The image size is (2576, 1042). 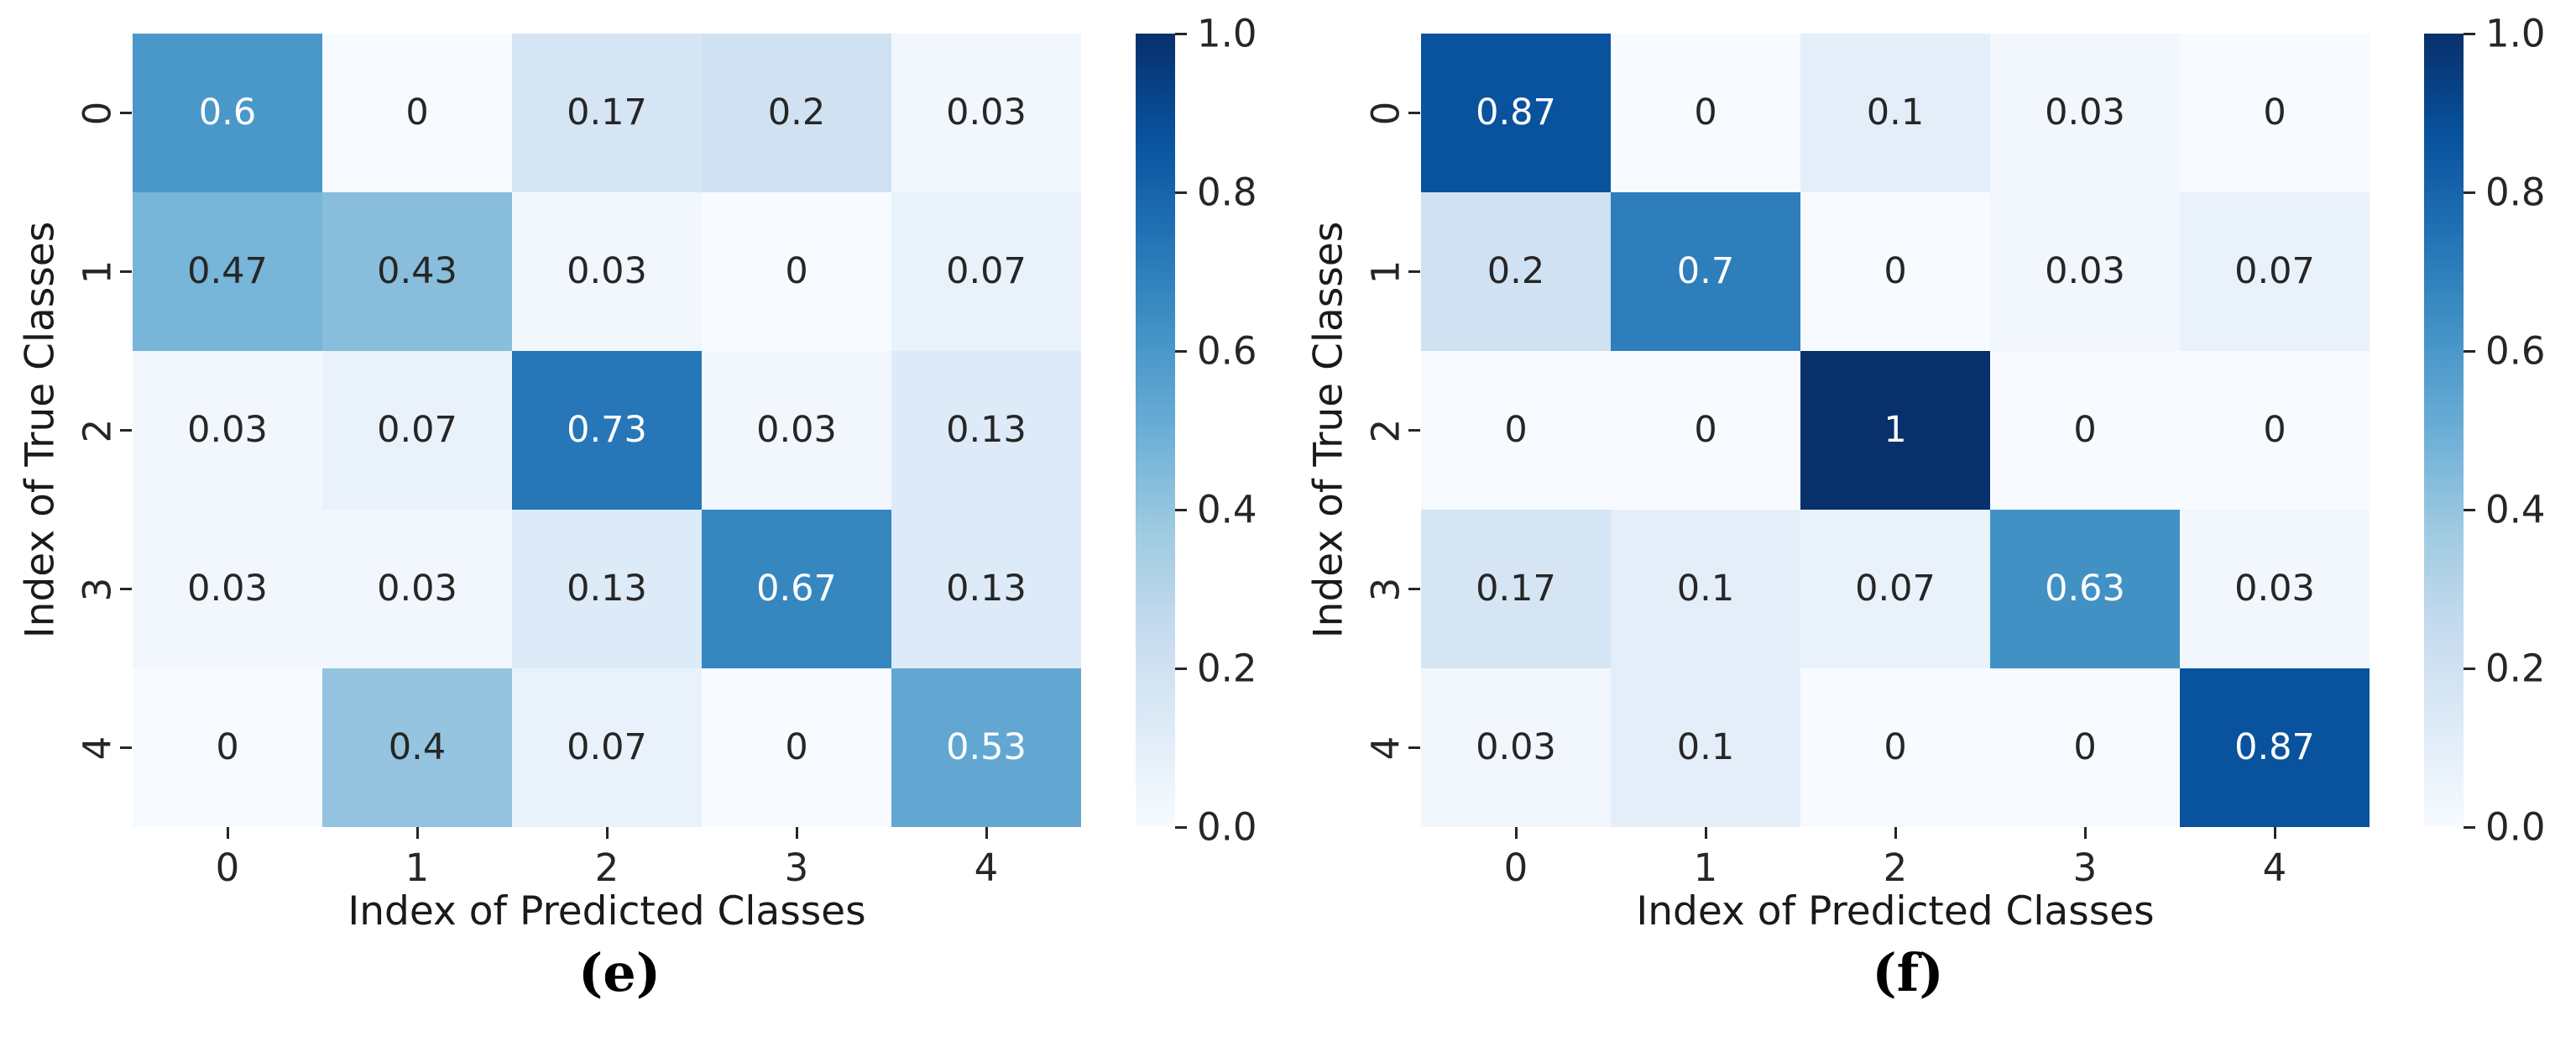 I want to click on cell-value: 0.43, so click(x=417, y=271).